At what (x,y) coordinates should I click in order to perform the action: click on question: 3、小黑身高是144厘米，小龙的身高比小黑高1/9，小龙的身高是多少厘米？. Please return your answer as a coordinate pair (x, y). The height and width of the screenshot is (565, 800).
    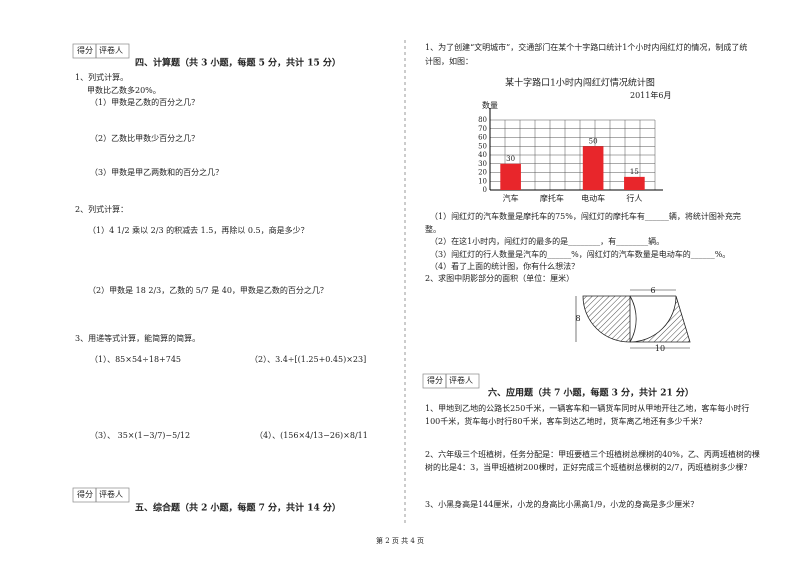
    Looking at the image, I should click on (561, 504).